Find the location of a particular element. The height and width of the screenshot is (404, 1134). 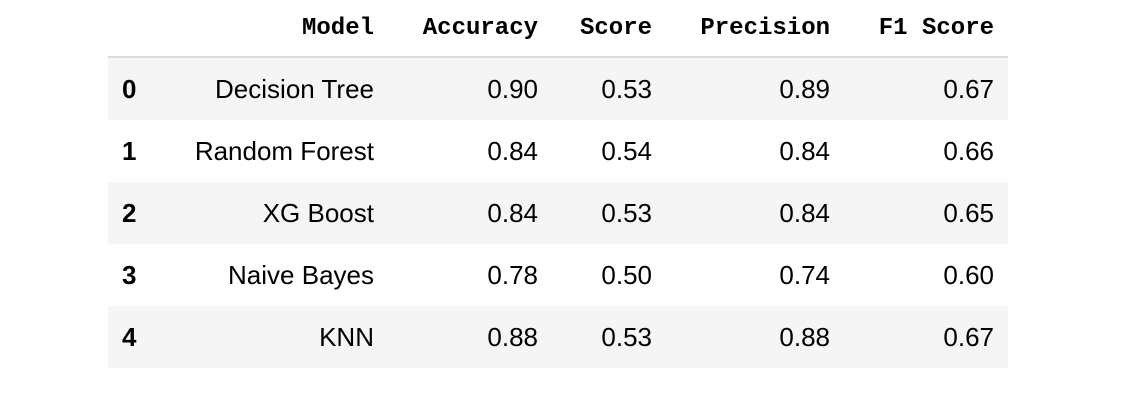

header-row: Model Accuracy Score Precision F1 Score is located at coordinates (558, 29).